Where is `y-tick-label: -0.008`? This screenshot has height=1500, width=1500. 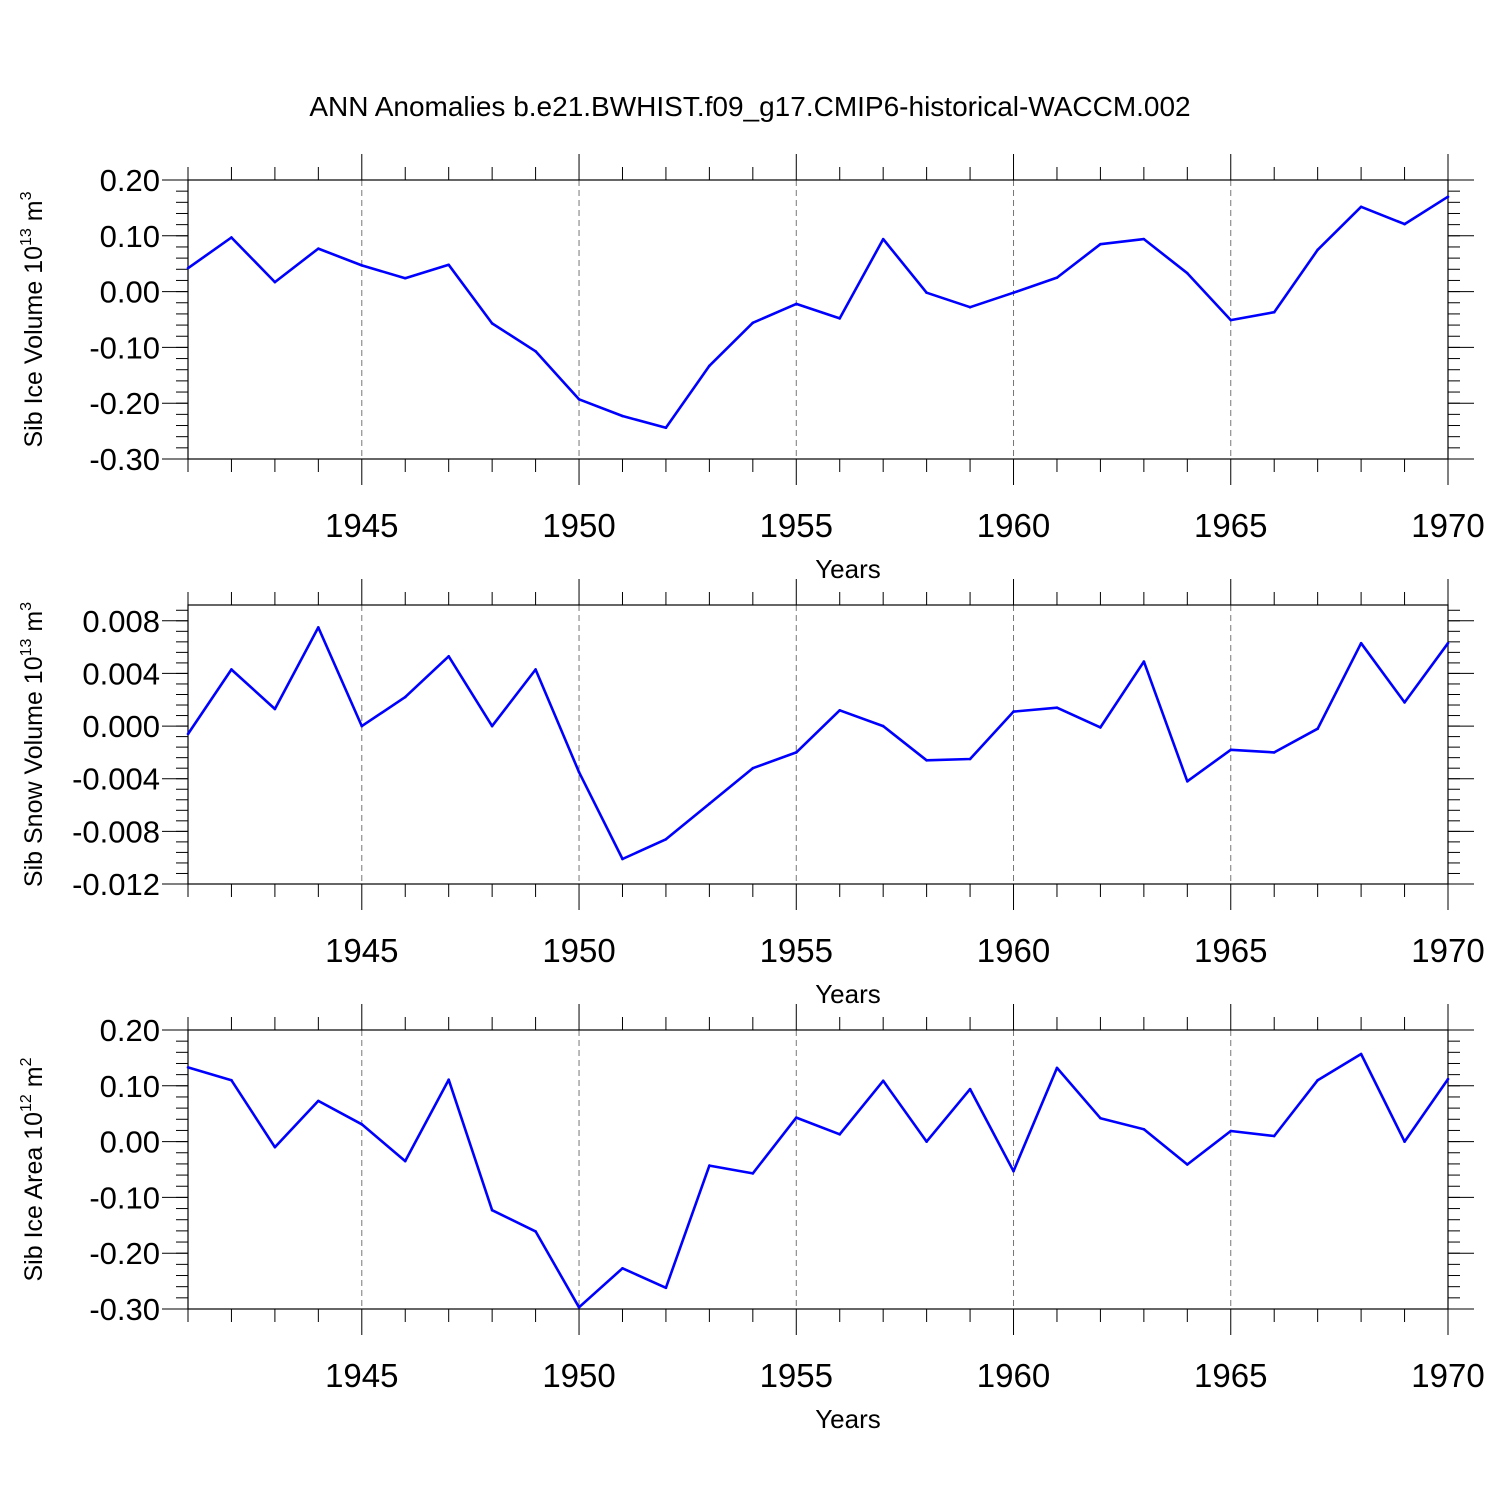 y-tick-label: -0.008 is located at coordinates (116, 831).